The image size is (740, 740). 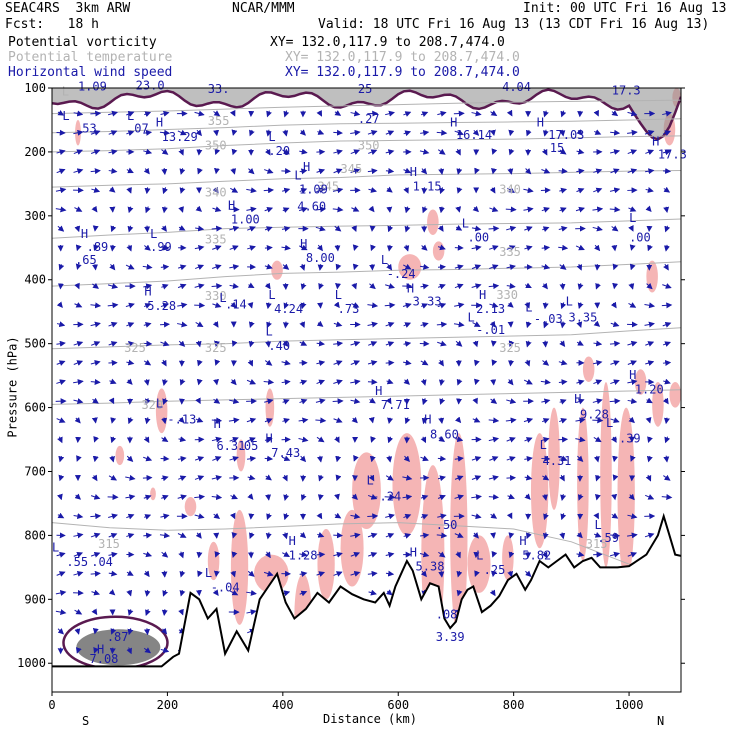 I want to click on extremum-label: 1.15, so click(x=427, y=186).